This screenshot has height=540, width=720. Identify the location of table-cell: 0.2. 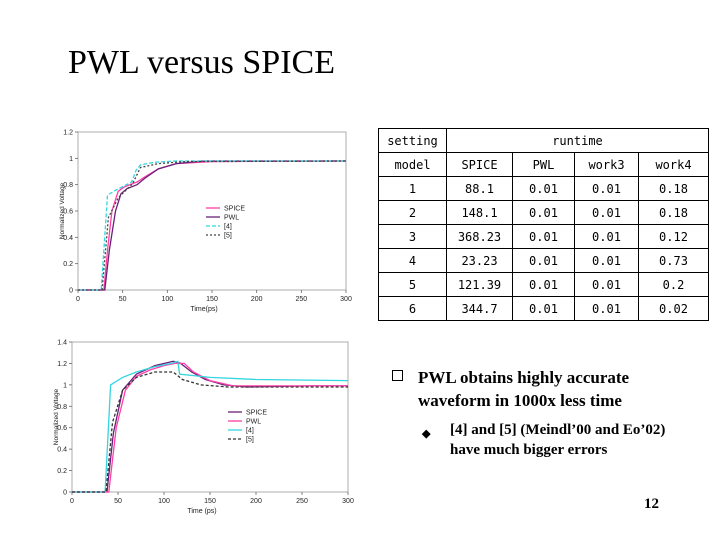
(673, 284).